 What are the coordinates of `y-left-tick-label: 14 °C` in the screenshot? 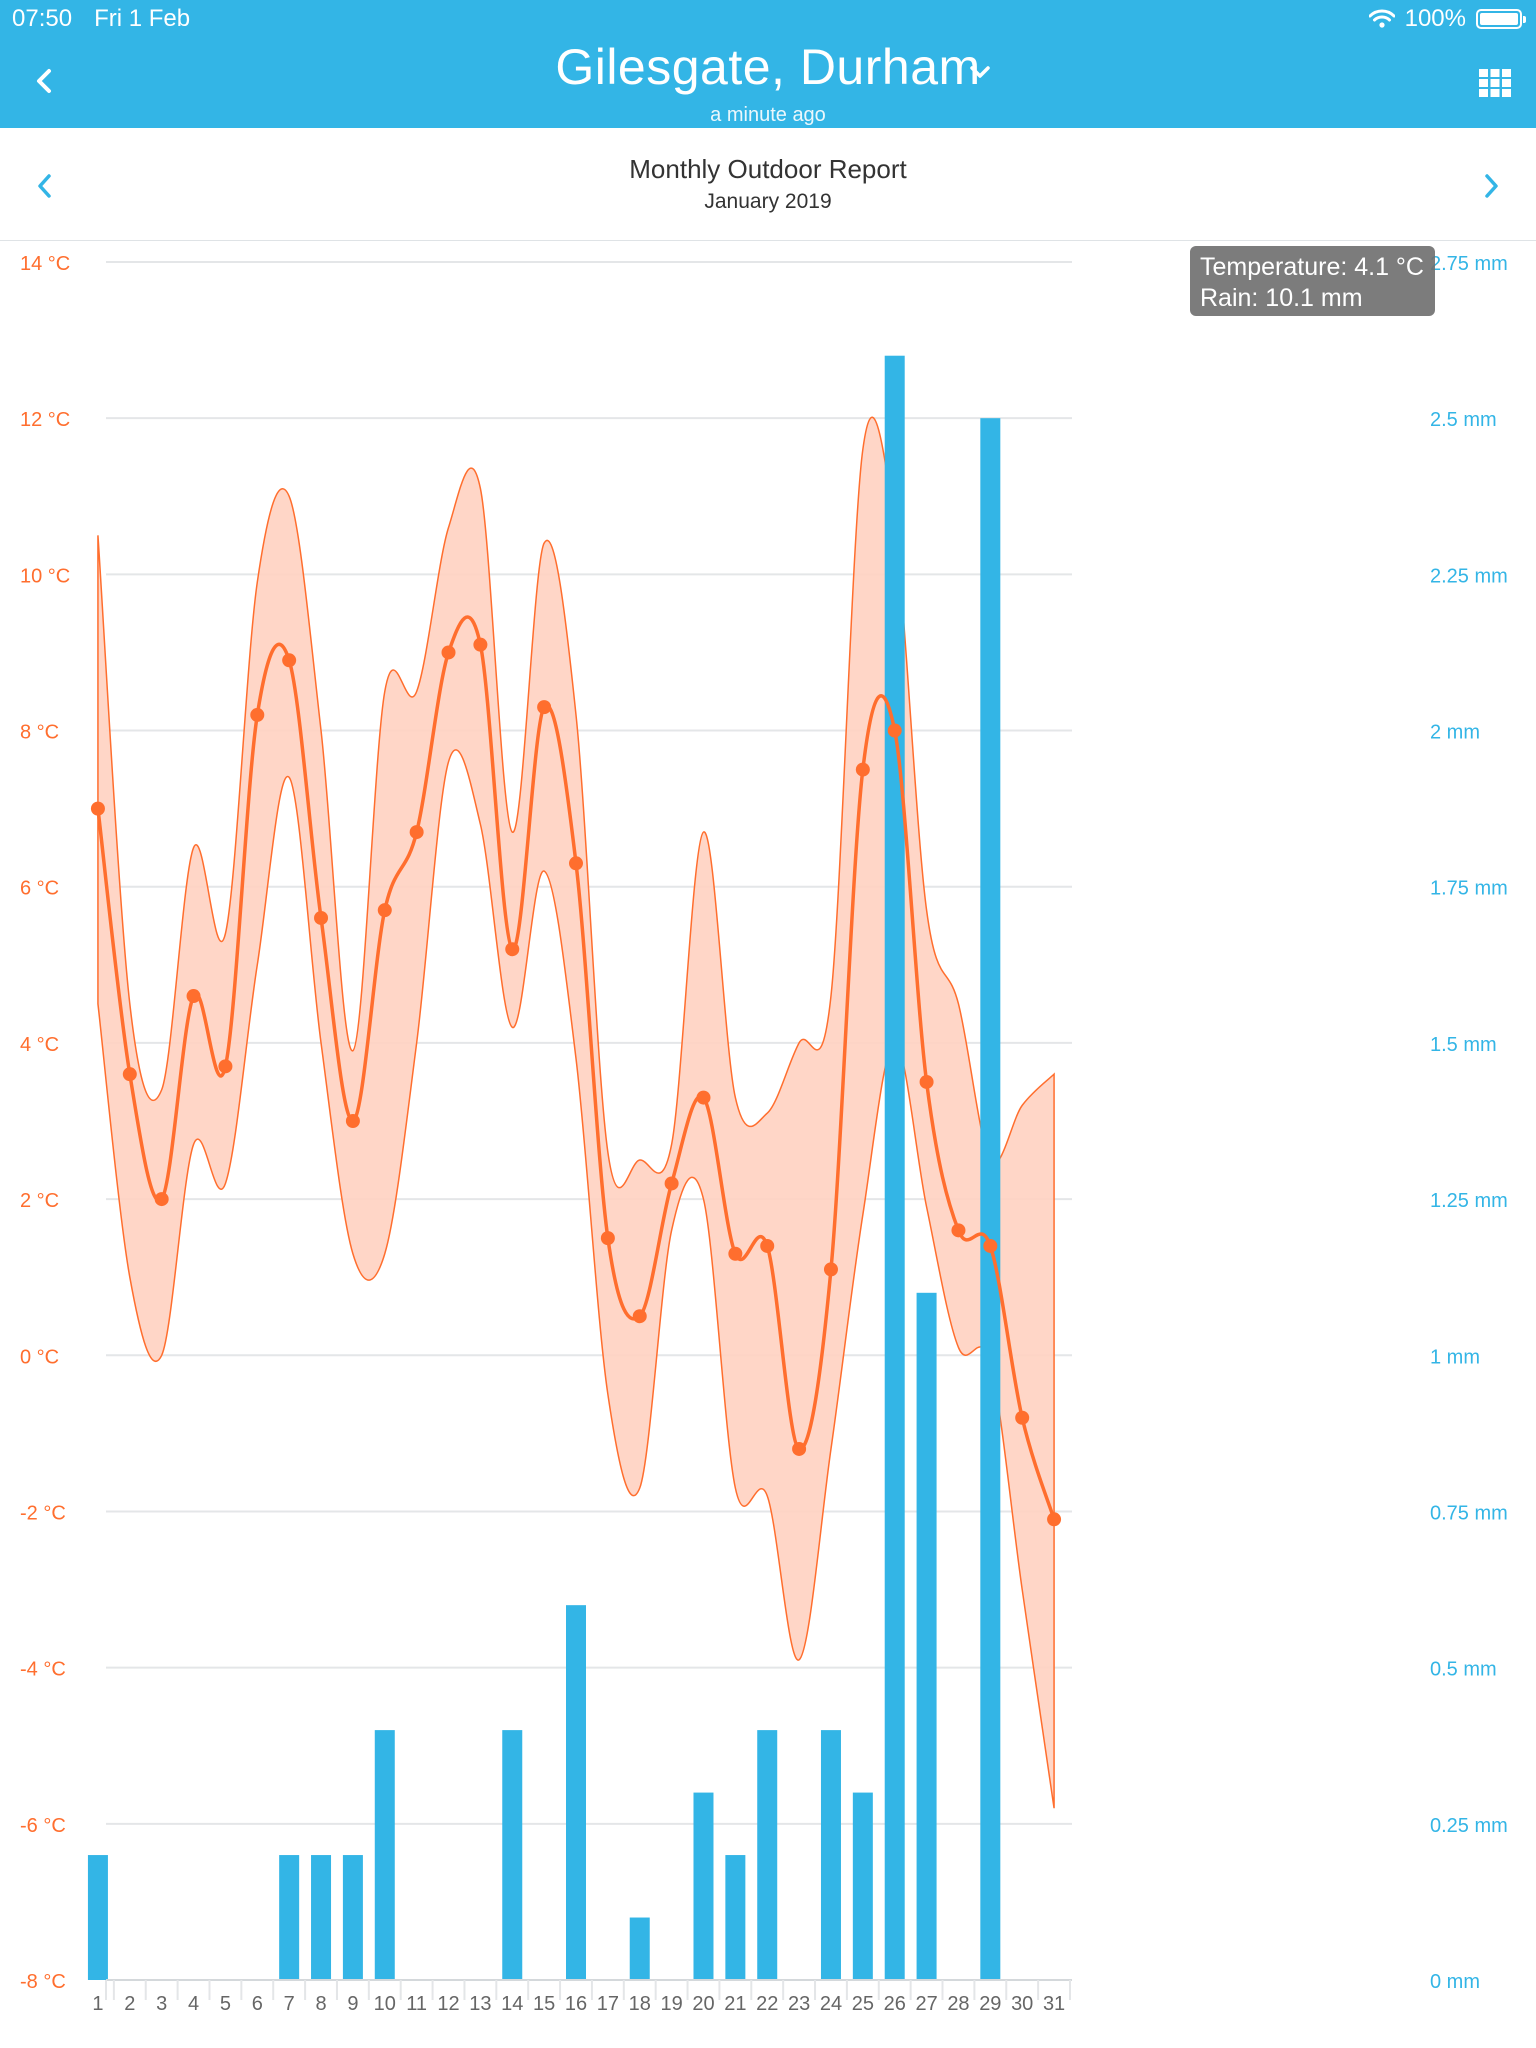 It's located at (45, 264).